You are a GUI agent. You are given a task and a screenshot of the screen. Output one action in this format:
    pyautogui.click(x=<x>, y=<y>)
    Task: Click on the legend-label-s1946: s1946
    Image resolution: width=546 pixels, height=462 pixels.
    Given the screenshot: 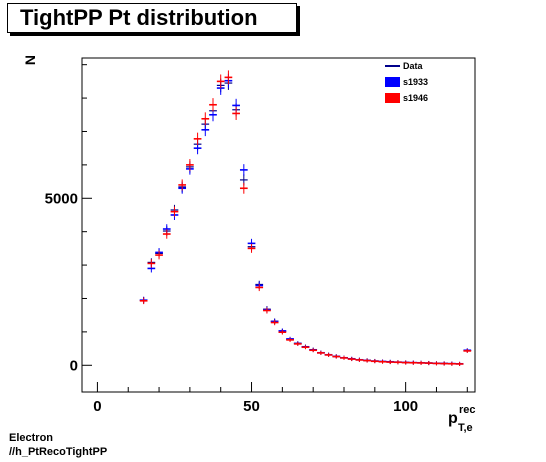 What is the action you would take?
    pyautogui.click(x=415, y=98)
    